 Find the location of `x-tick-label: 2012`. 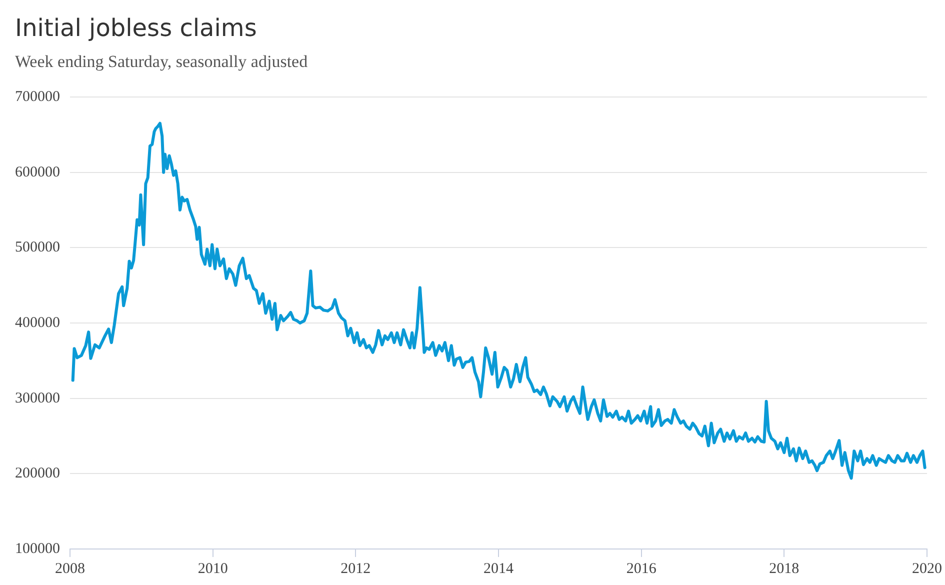

x-tick-label: 2012 is located at coordinates (355, 568).